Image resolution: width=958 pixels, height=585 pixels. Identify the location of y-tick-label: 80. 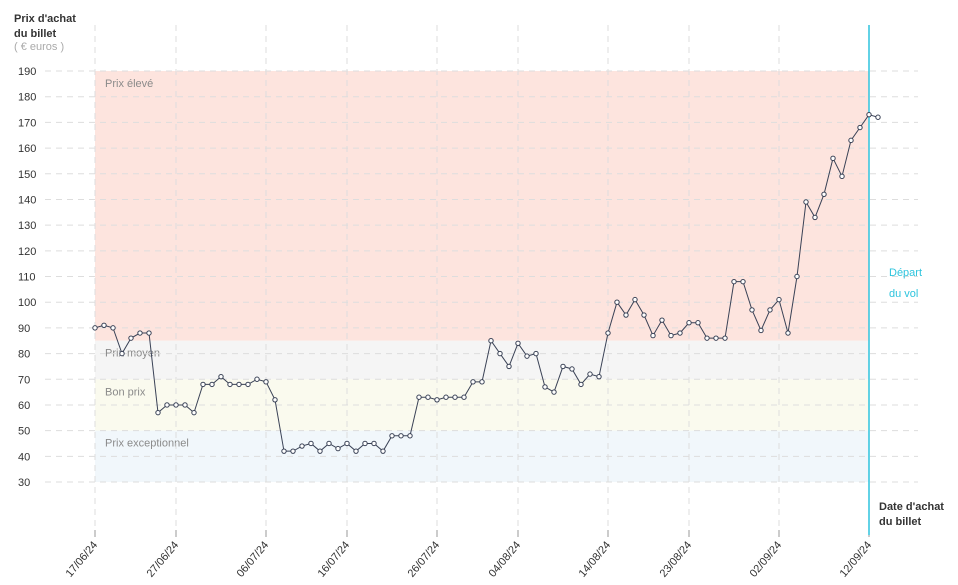
(24, 355).